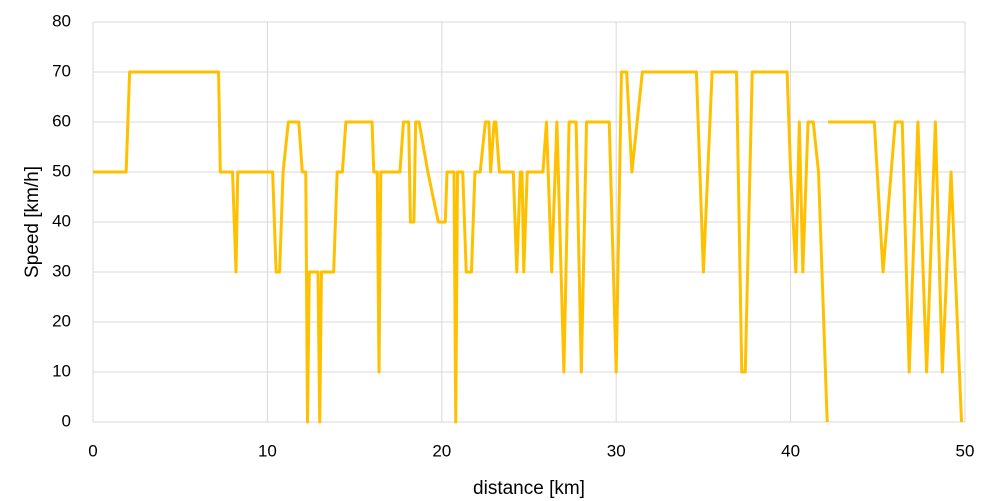 This screenshot has height=501, width=982. Describe the element at coordinates (616, 450) in the screenshot. I see `x-tick-label: 30` at that location.